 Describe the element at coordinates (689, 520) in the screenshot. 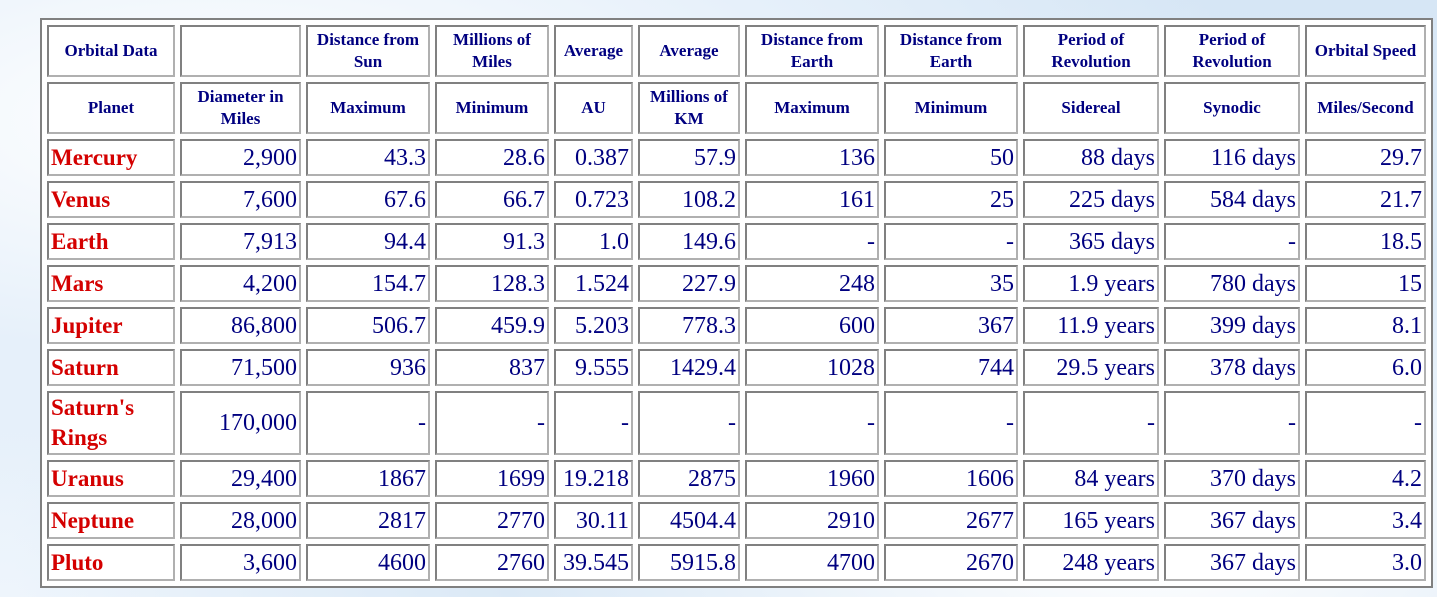

I see `data-cell: 4504.4` at that location.